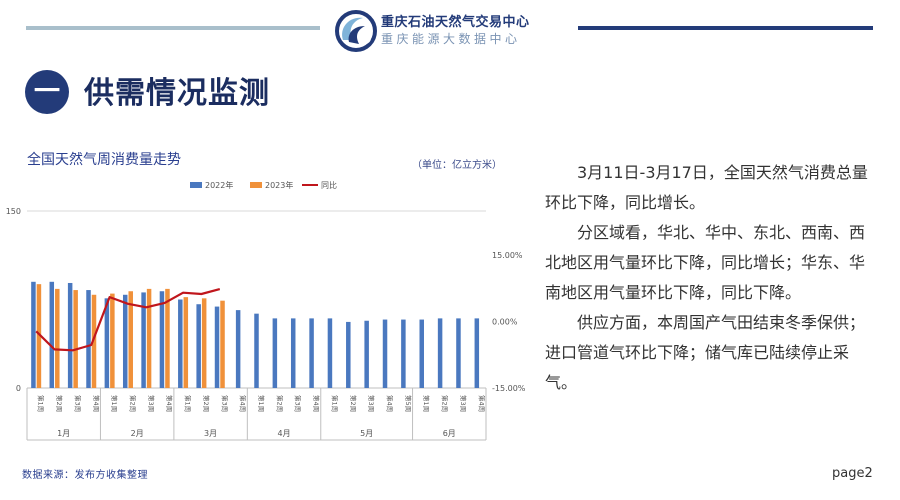 Image resolution: width=900 pixels, height=500 pixels. I want to click on data-source-note: 数据来源：发布方收集整理, so click(85, 475).